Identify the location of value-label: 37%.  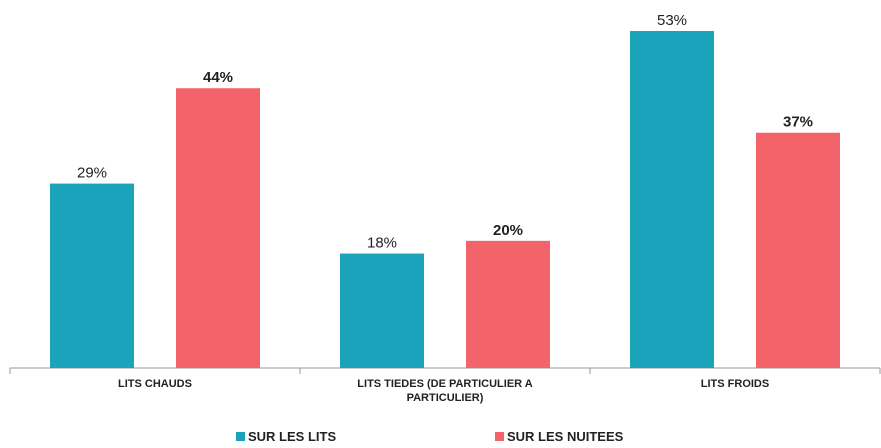
(798, 122).